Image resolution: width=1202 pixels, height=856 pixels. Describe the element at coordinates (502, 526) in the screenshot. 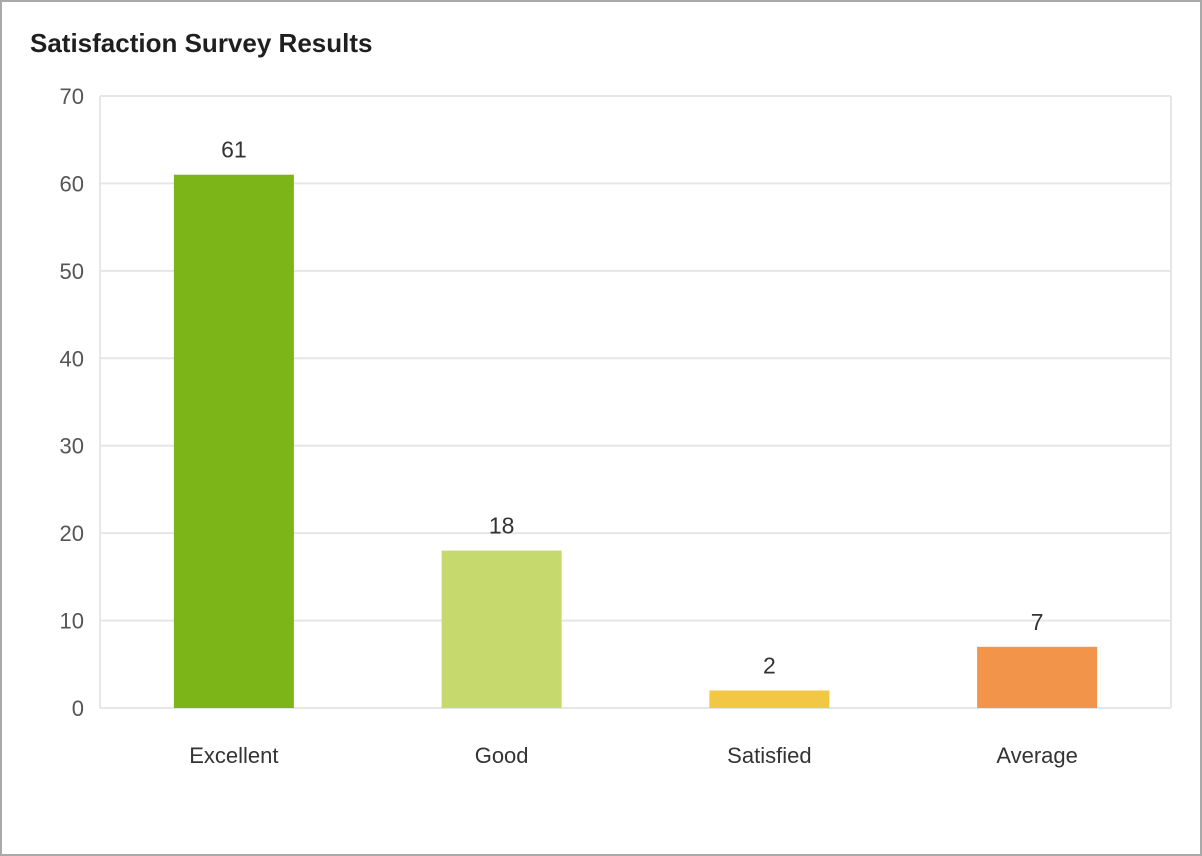

I see `data-label: 18` at that location.